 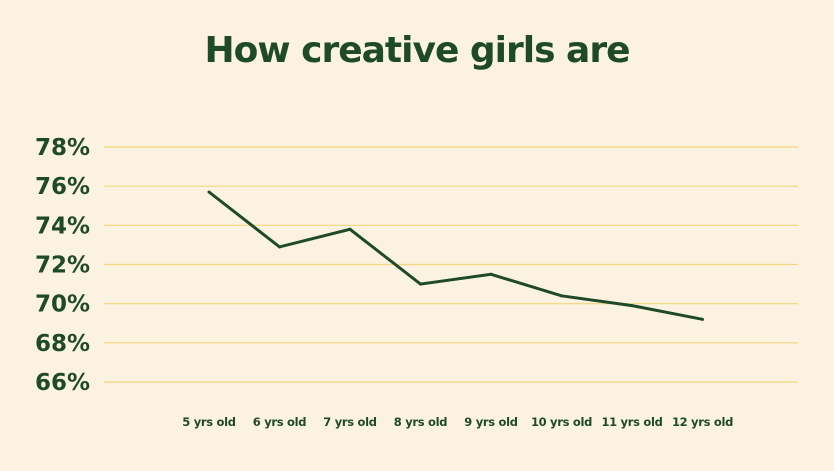 What do you see at coordinates (208, 422) in the screenshot?
I see `x-tick-label: 5 yrs old` at bounding box center [208, 422].